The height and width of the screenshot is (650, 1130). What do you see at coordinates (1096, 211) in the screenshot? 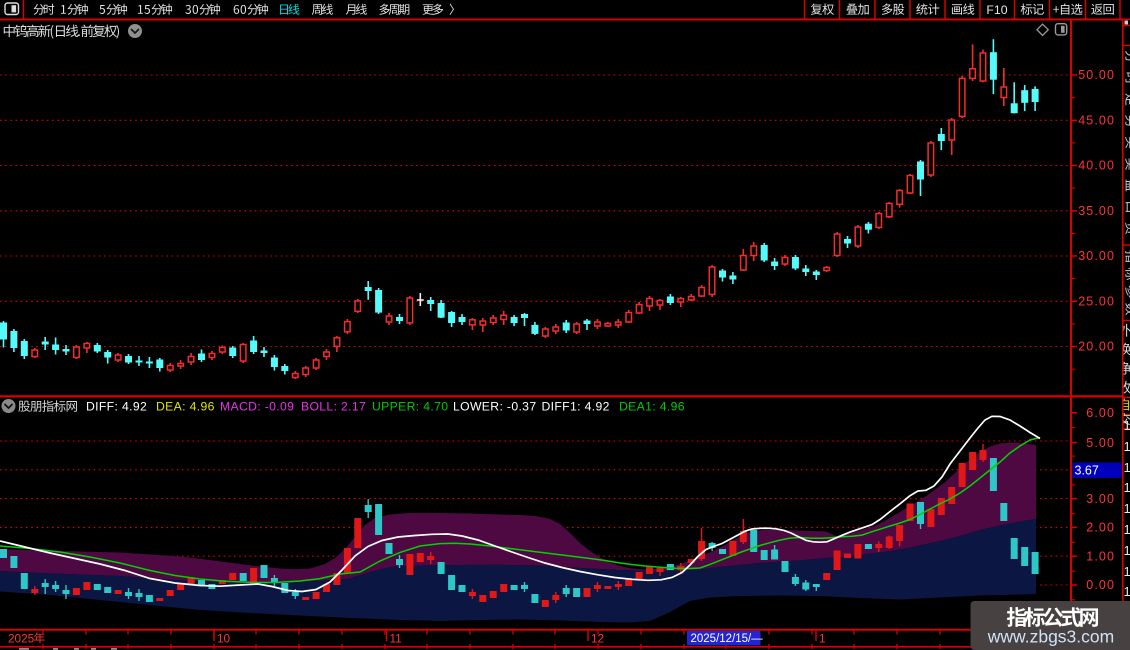
I see `svg-text: 35.00` at bounding box center [1096, 211].